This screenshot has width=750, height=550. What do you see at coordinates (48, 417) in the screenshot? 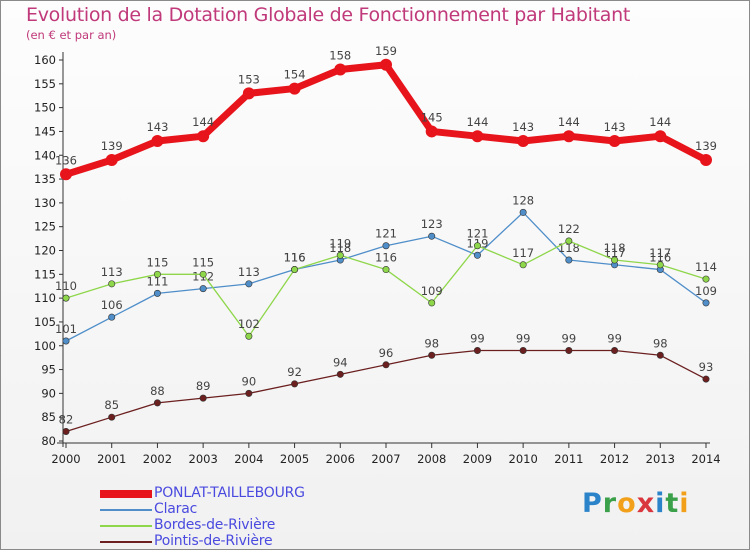
I see `y-tick-label: 85` at bounding box center [48, 417].